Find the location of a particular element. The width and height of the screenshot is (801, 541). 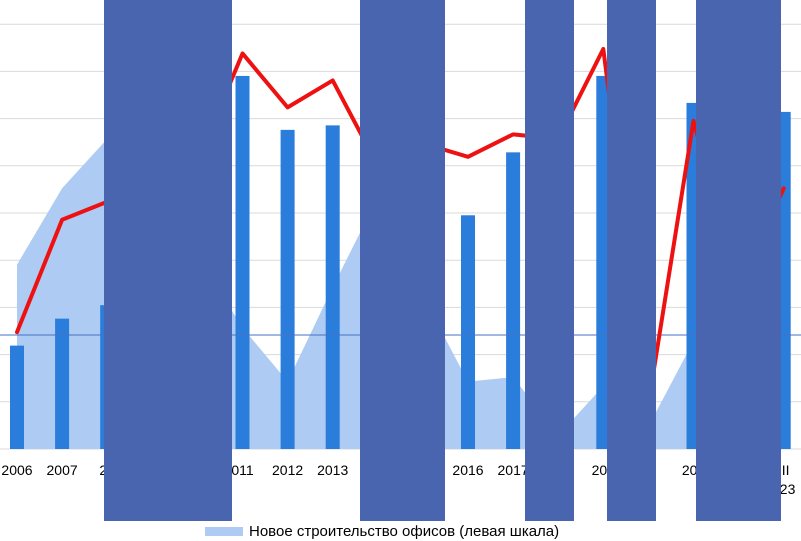

x-tick-label: 011 is located at coordinates (242, 470).